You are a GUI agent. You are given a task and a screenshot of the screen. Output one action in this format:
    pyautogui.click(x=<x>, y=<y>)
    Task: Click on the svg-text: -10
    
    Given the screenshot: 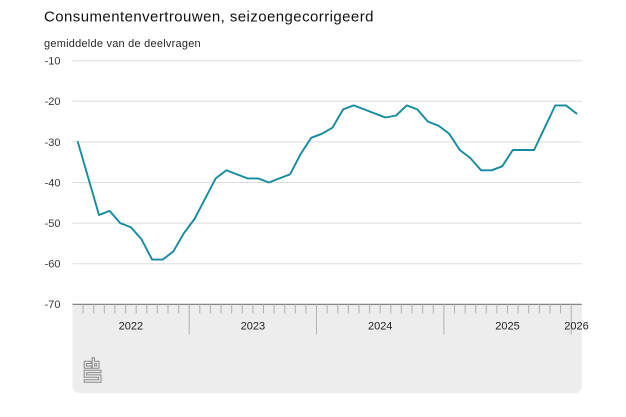 What is the action you would take?
    pyautogui.click(x=53, y=62)
    